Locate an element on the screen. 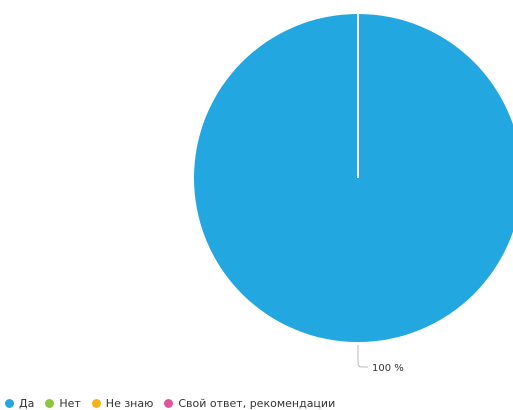 The image size is (513, 410). data-label: 100 % is located at coordinates (388, 368).